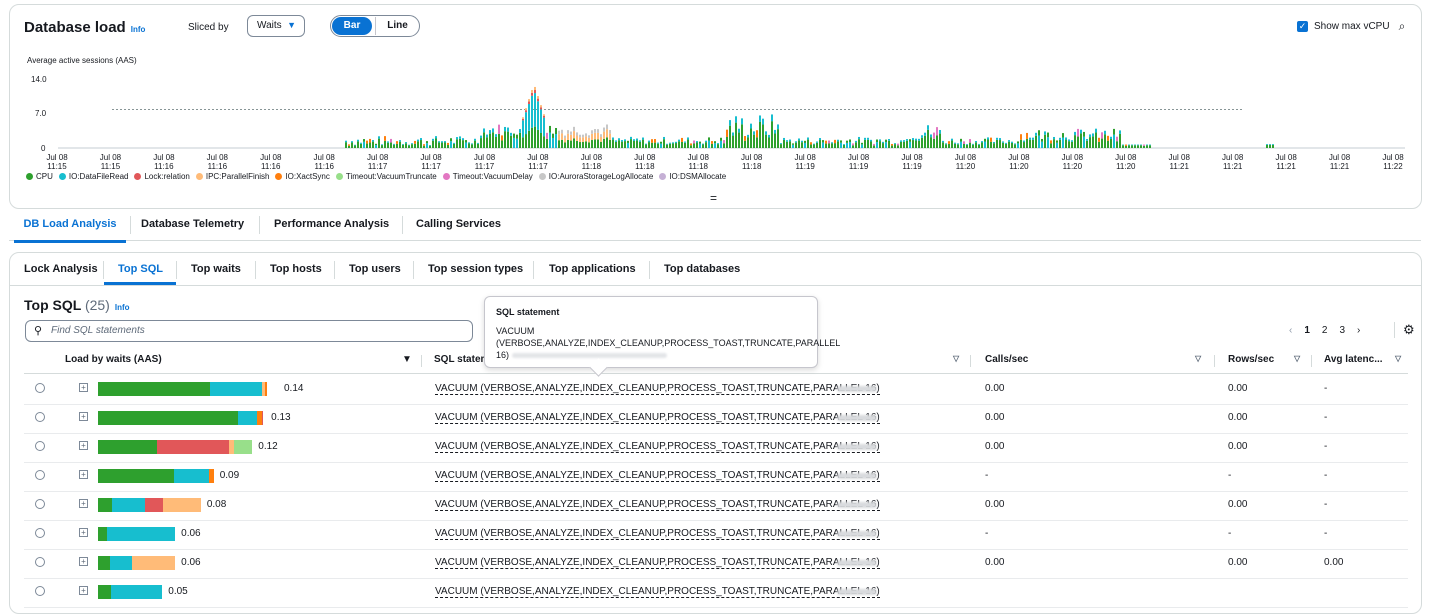 The image size is (1429, 614). I want to click on line-toggle-button: Line, so click(397, 26).